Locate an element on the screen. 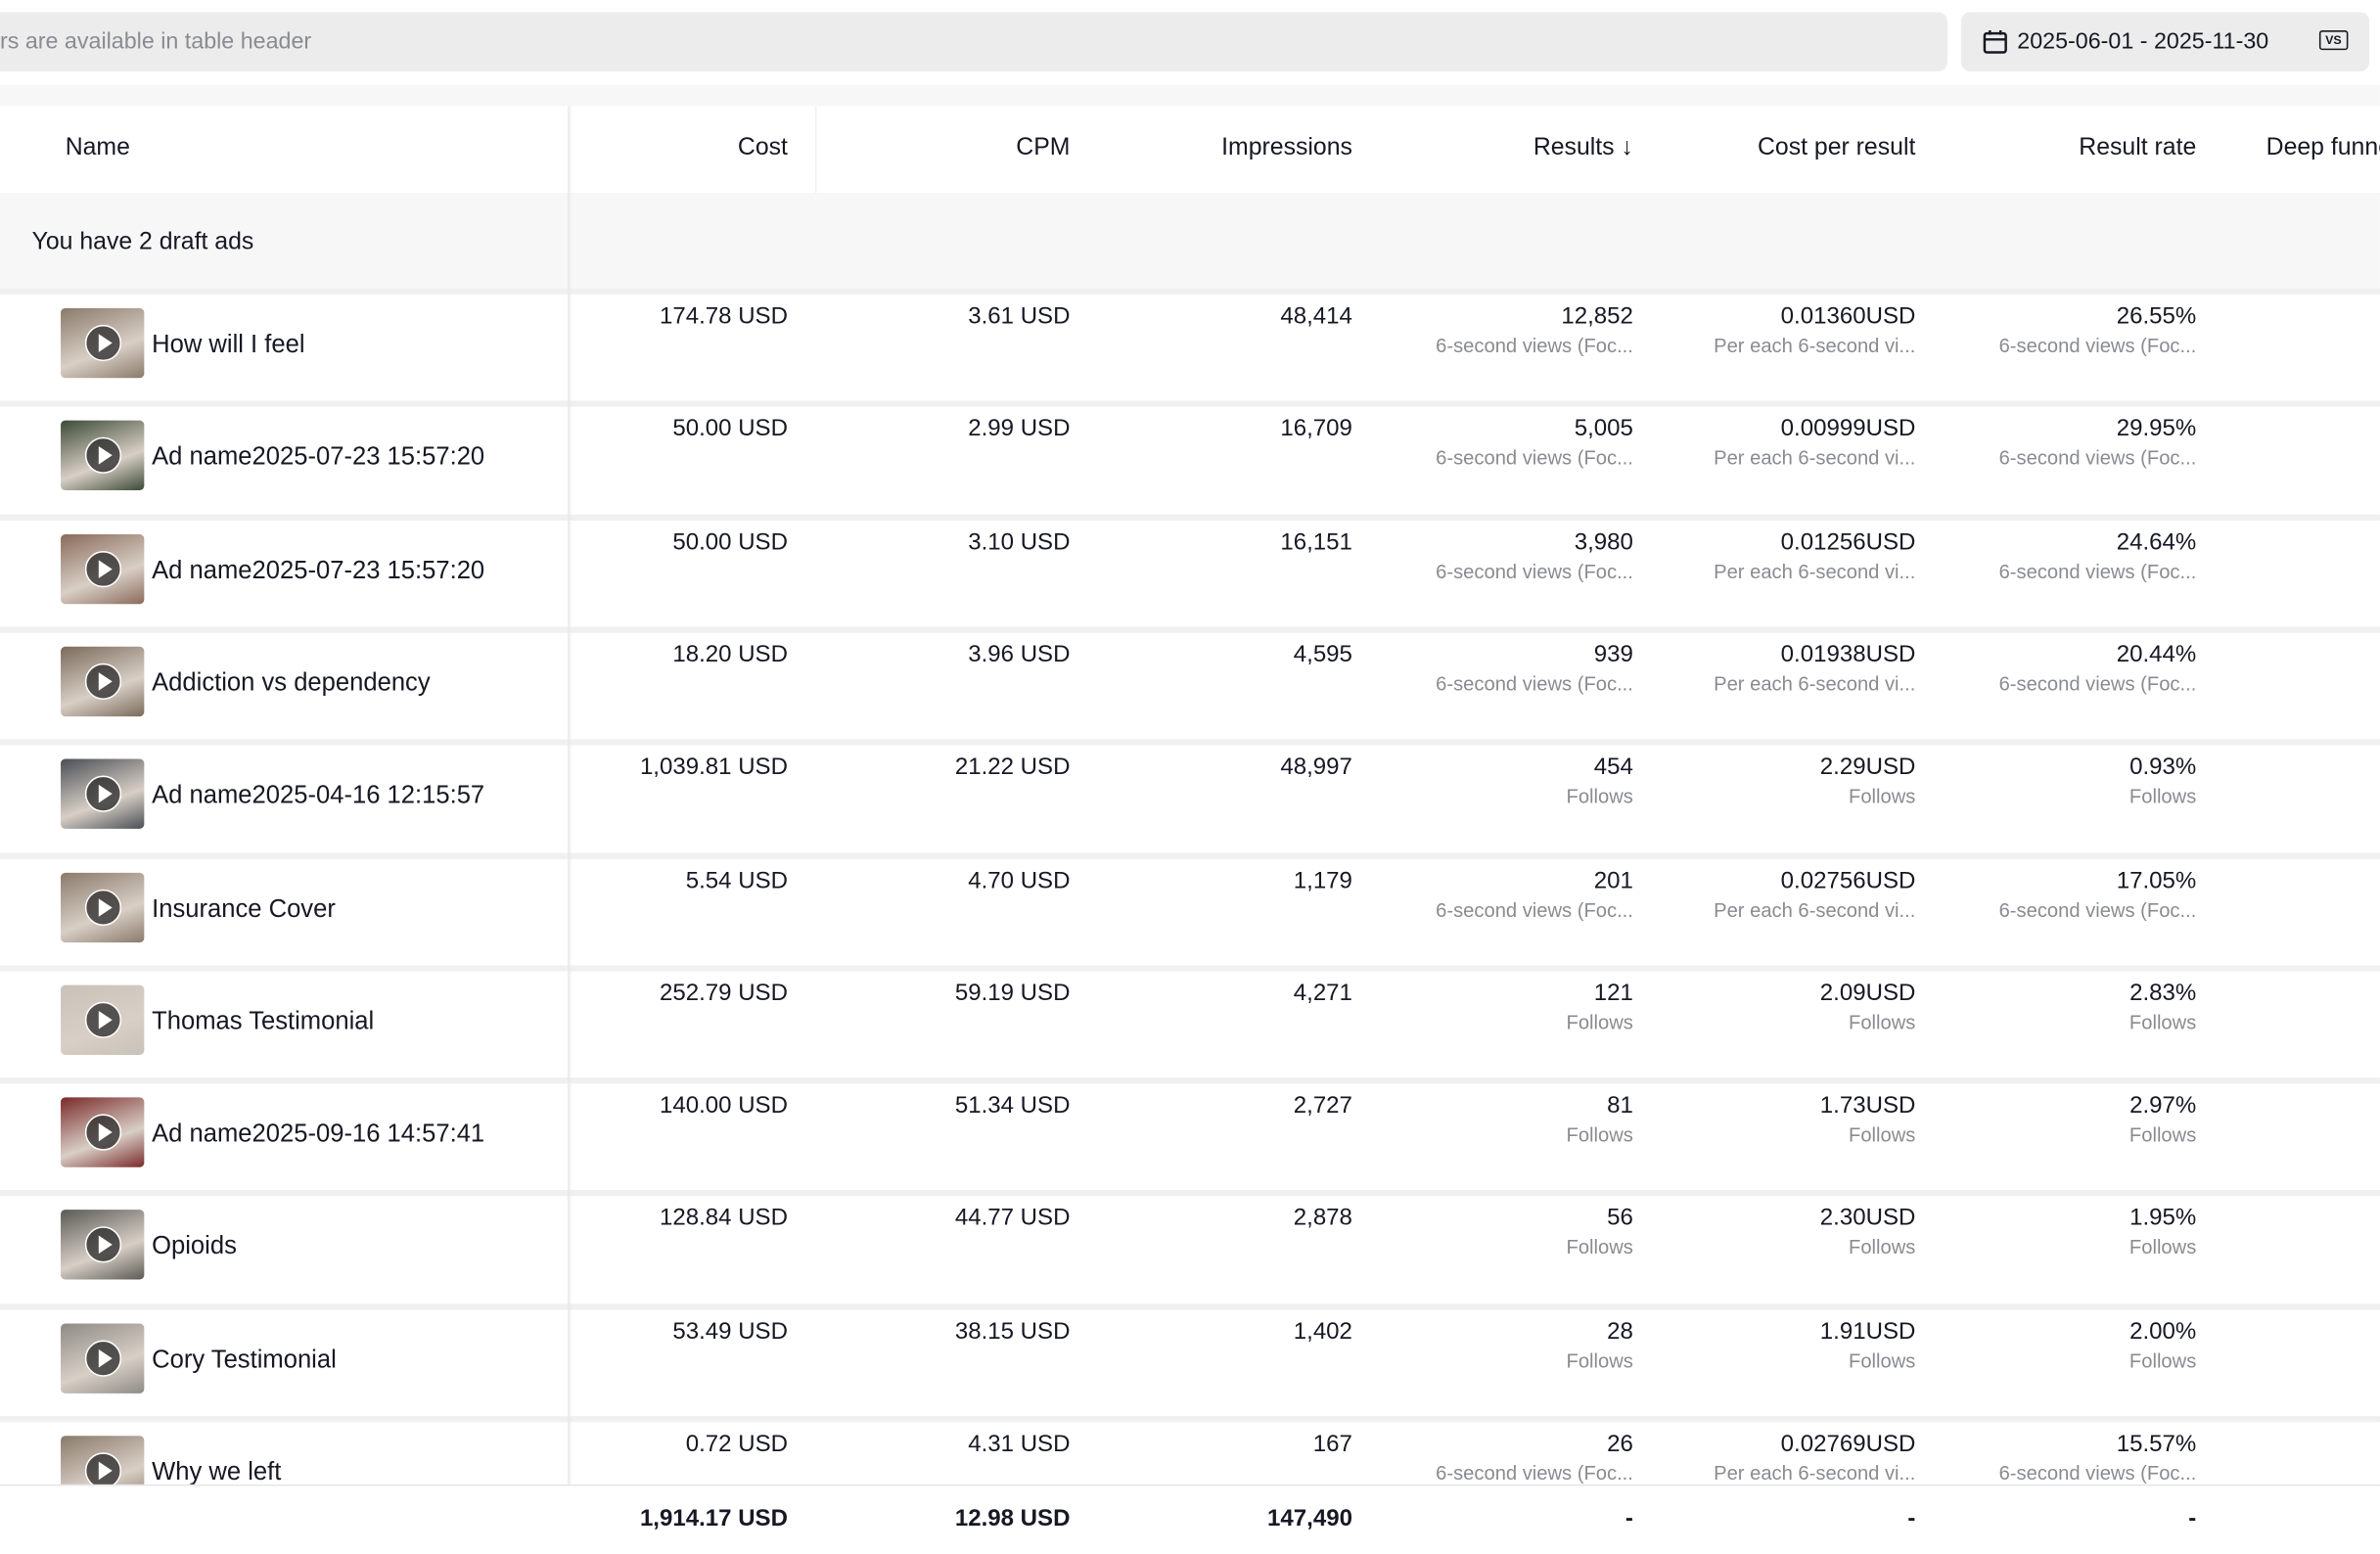  ad-name: Ad name2025-09-16 14:57:41 is located at coordinates (318, 1134).